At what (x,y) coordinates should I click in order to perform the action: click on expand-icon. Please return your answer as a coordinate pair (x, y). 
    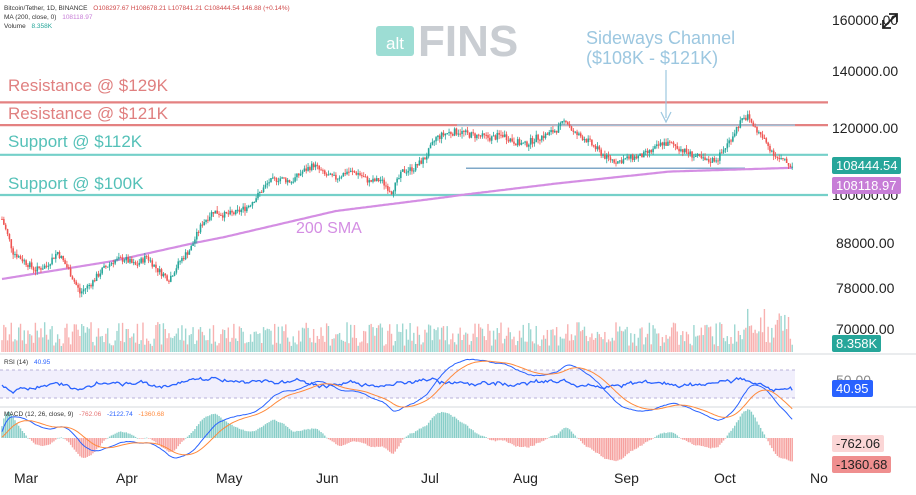
    Looking at the image, I should click on (890, 21).